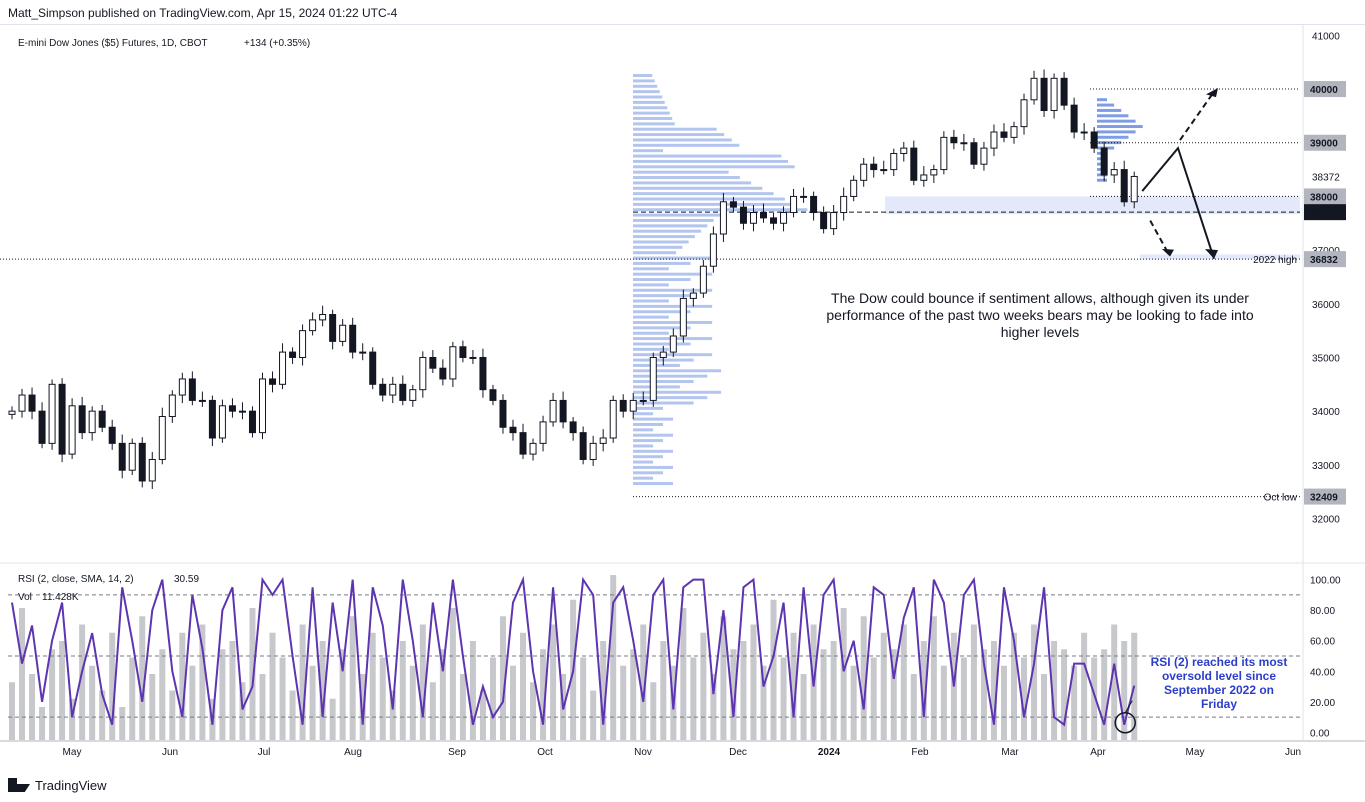 This screenshot has width=1365, height=802. I want to click on price-tick-label: 33000, so click(1326, 466).